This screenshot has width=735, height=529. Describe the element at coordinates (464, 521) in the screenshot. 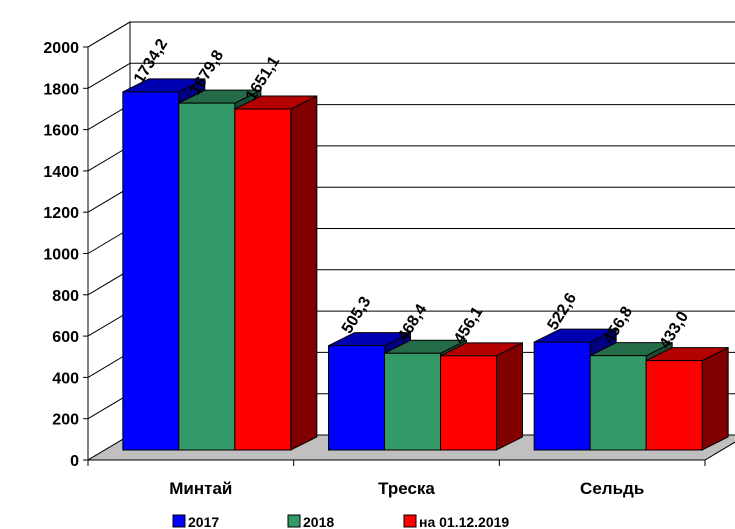

I see `legend-label: на 01.12.2019` at that location.